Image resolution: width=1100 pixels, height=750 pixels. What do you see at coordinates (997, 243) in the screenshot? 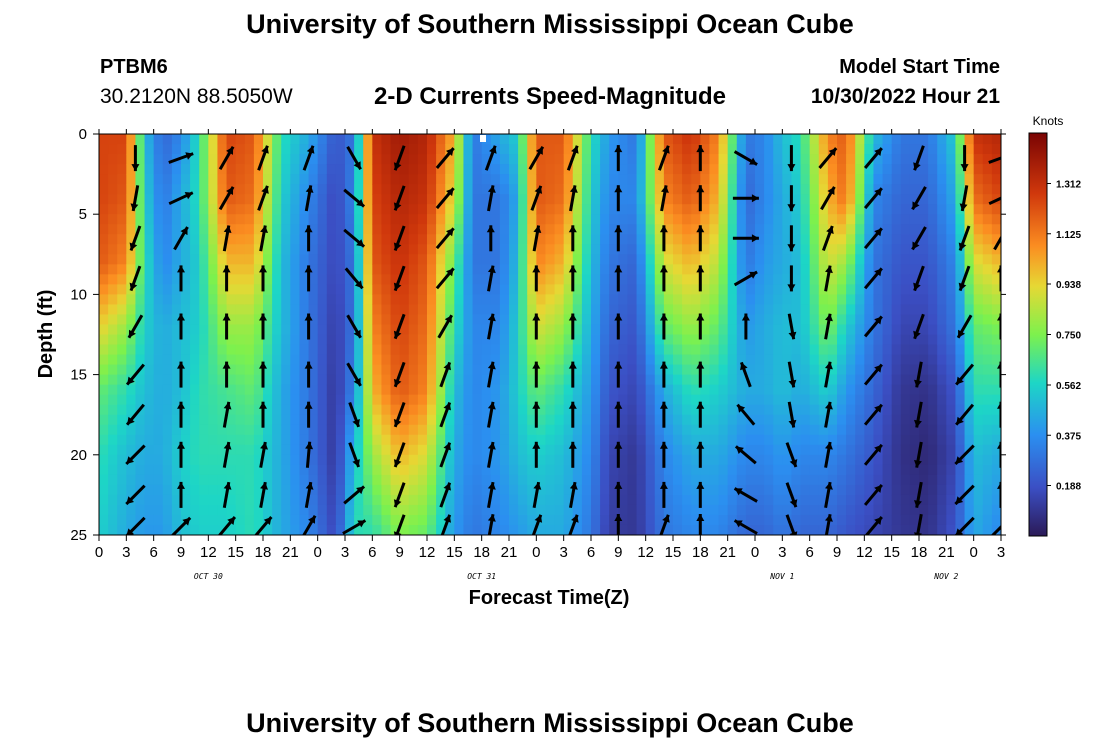
I see `arrow-shaft` at bounding box center [997, 243].